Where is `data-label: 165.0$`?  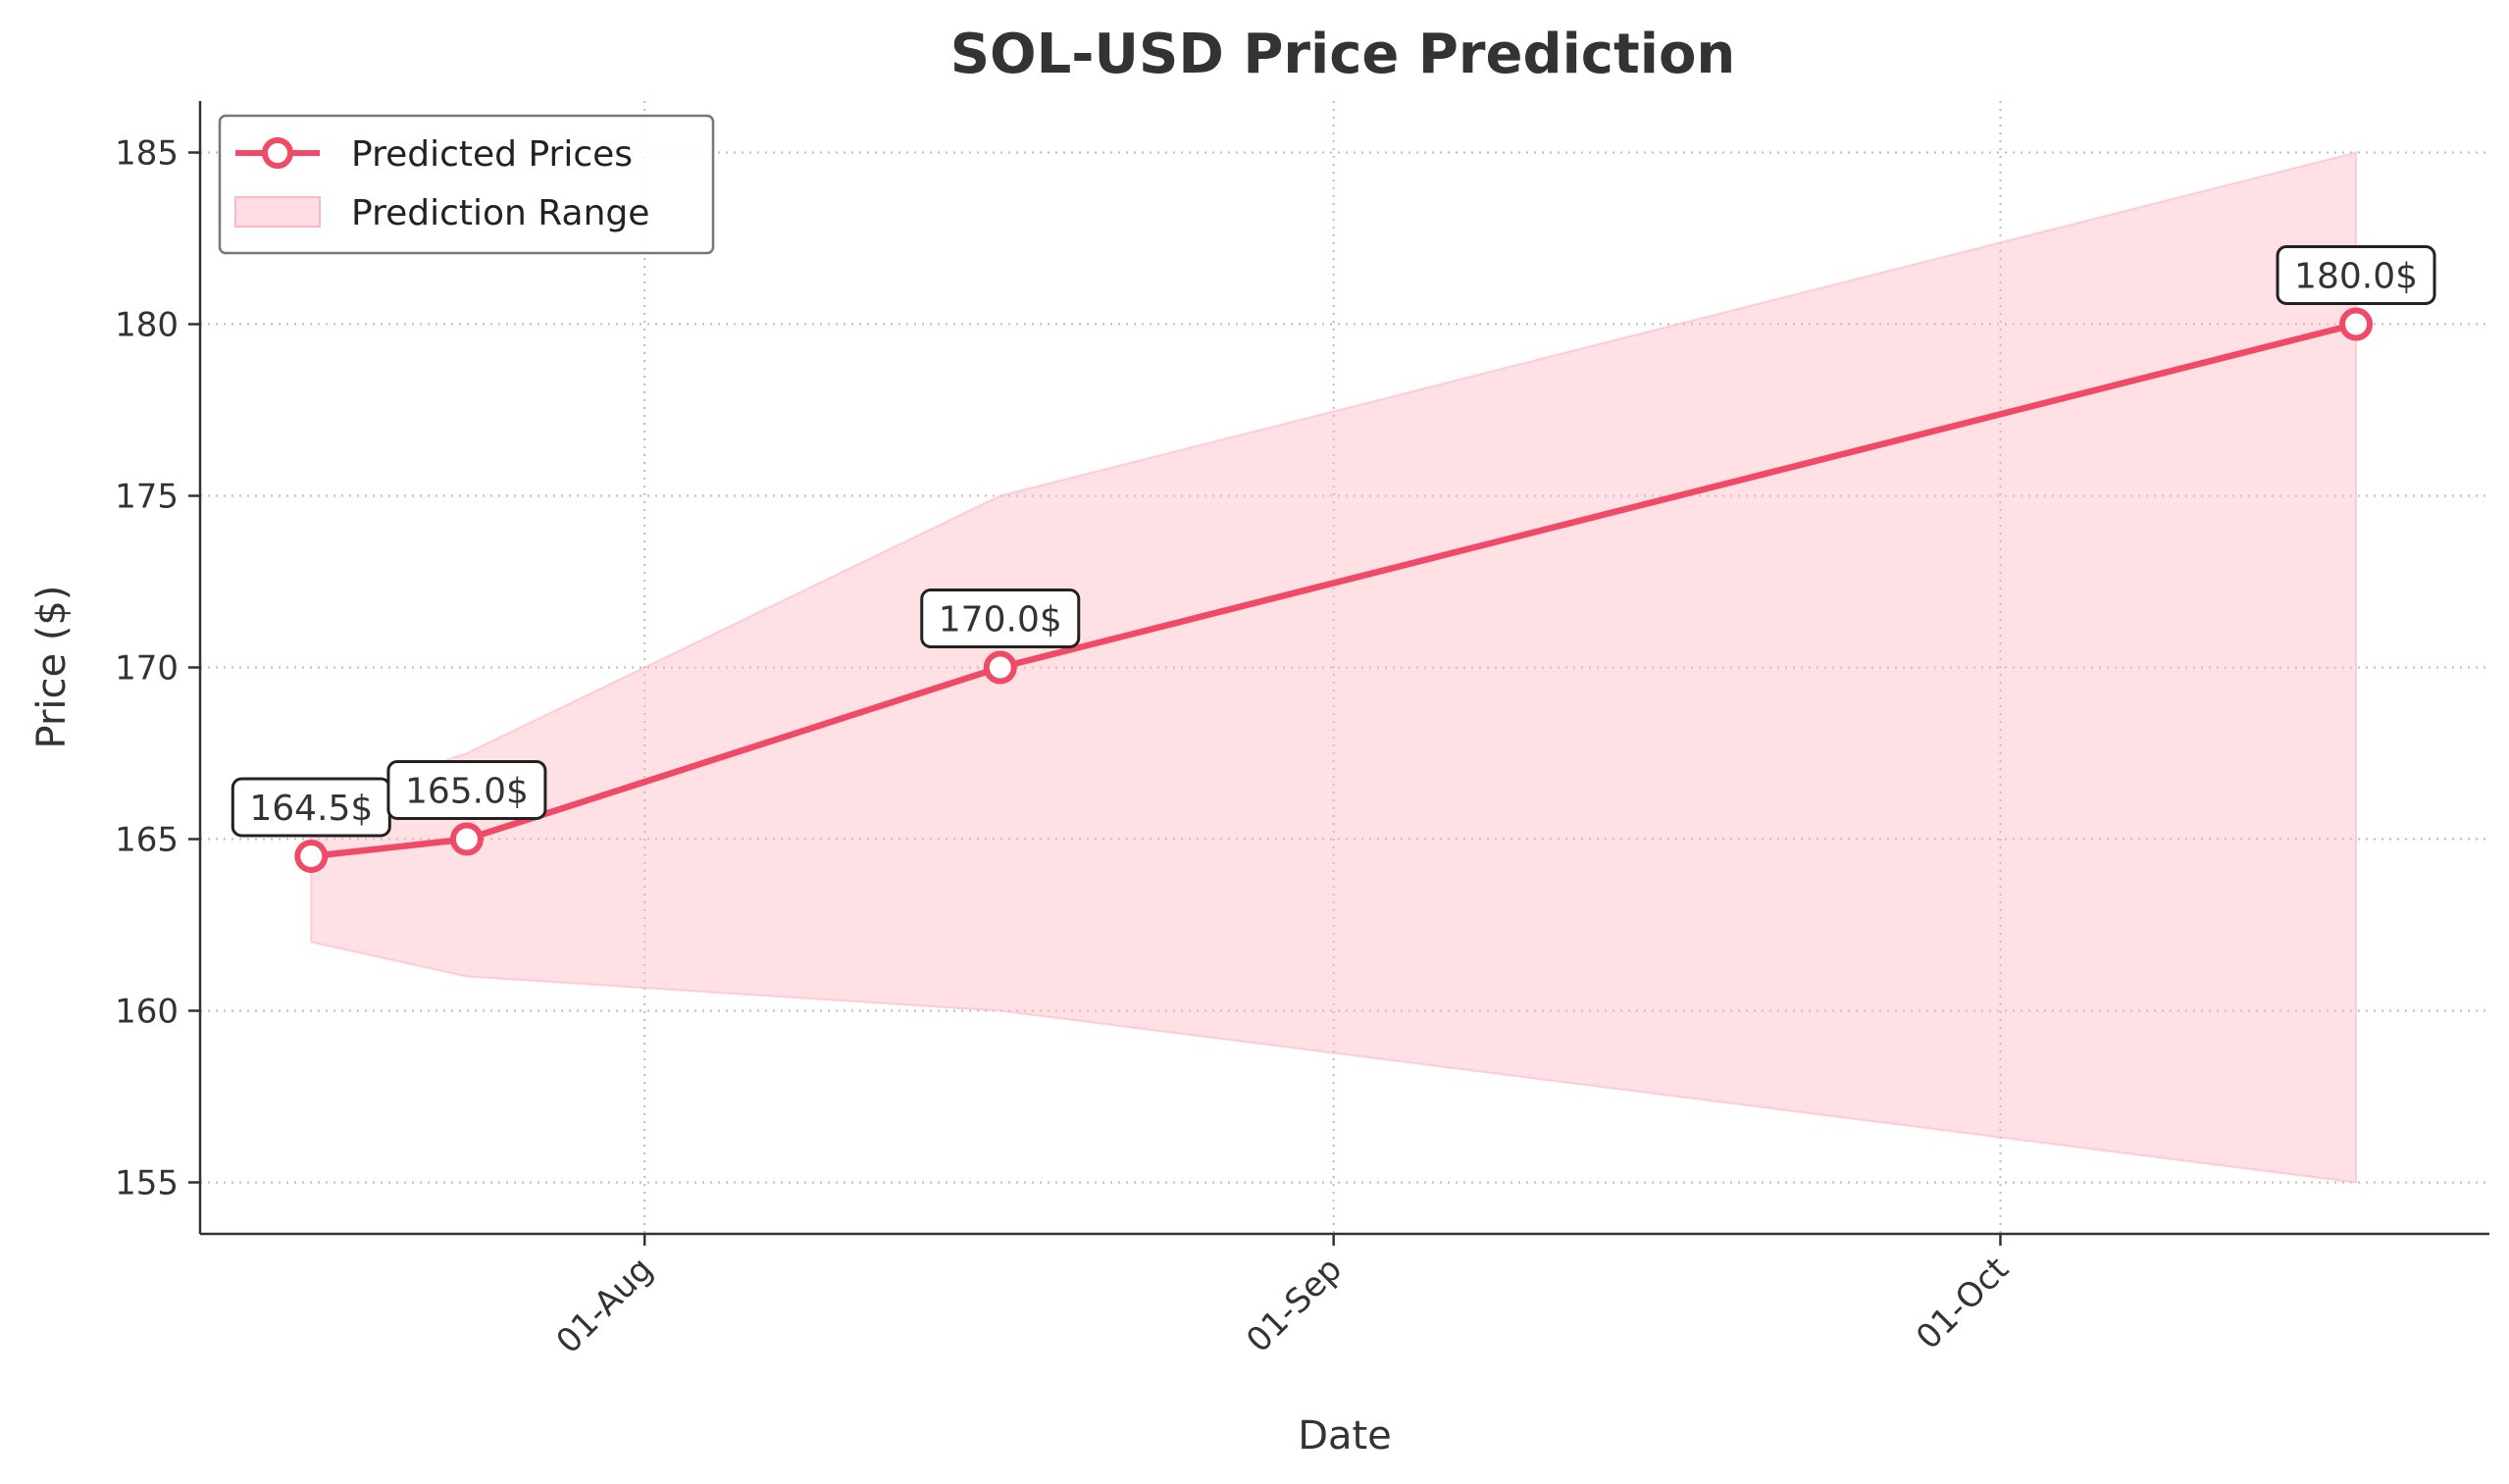
data-label: 165.0$ is located at coordinates (466, 790).